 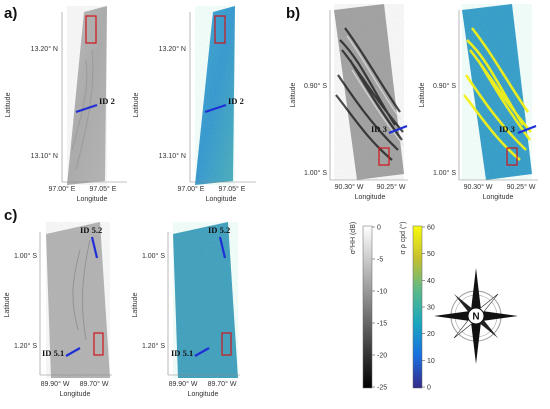 What do you see at coordinates (349, 187) in the screenshot?
I see `xtick-b-left-1: 90.30° W` at bounding box center [349, 187].